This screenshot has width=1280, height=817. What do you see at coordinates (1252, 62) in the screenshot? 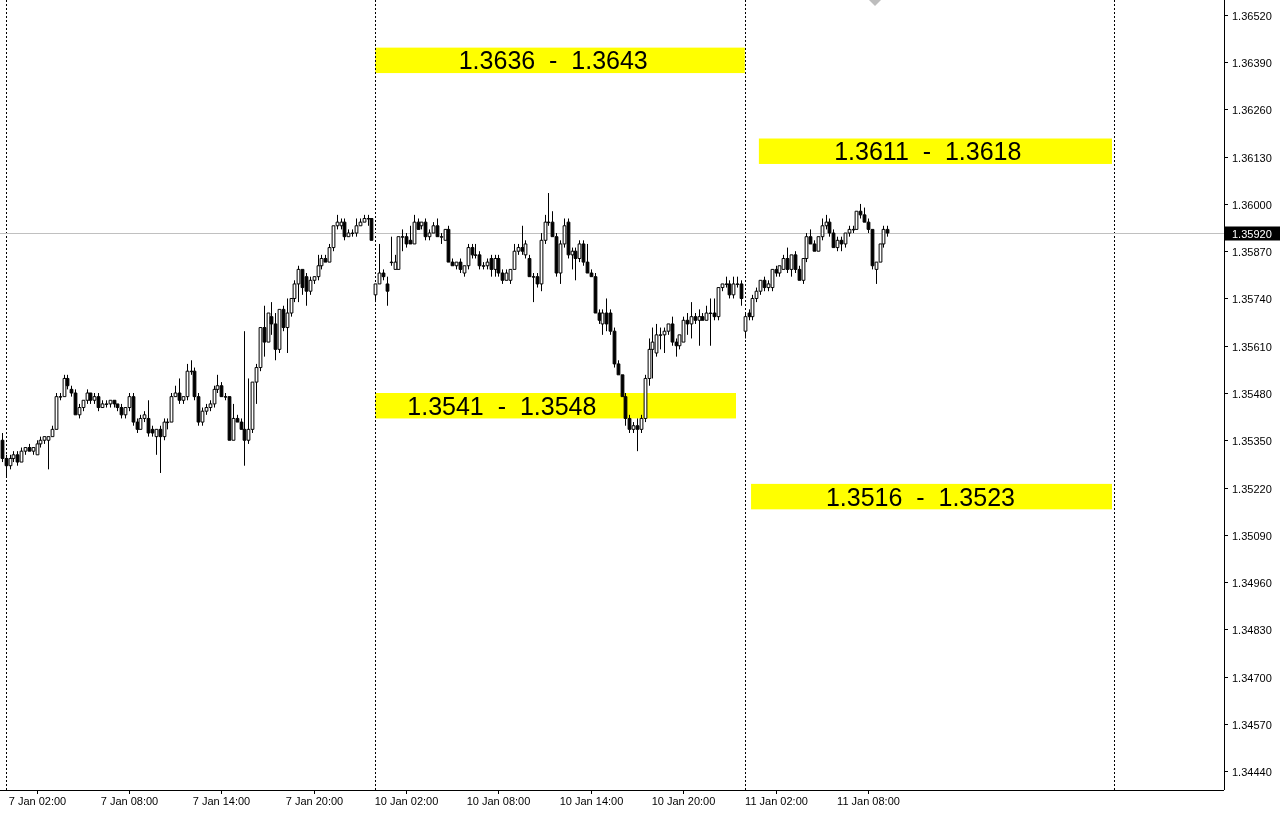
I see `y-tick-label: 1.36390` at bounding box center [1252, 62].